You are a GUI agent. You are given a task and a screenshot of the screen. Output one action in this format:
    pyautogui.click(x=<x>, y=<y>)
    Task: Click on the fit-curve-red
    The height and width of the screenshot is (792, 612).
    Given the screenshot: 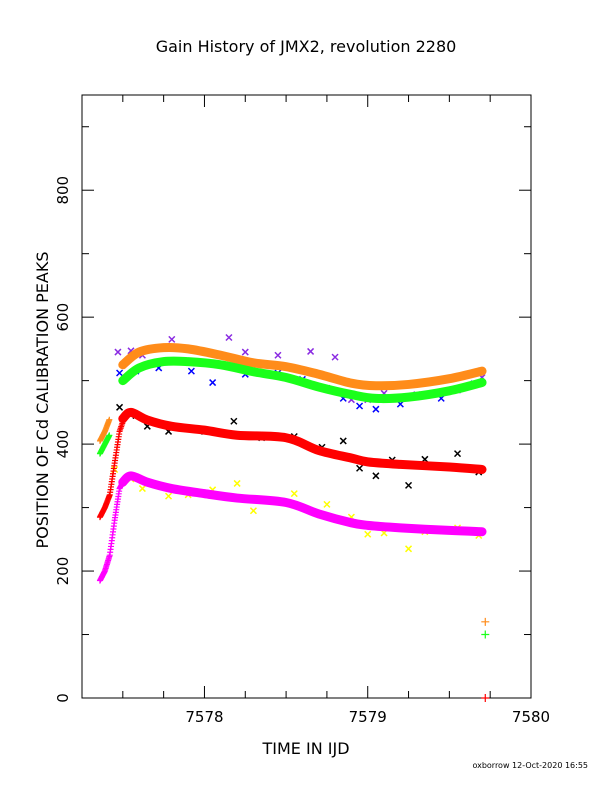 What is the action you would take?
    pyautogui.click(x=302, y=440)
    